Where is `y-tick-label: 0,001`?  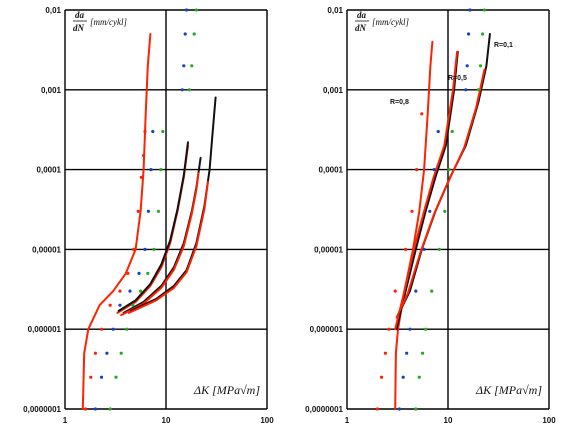 y-tick-label: 0,001 is located at coordinates (333, 90).